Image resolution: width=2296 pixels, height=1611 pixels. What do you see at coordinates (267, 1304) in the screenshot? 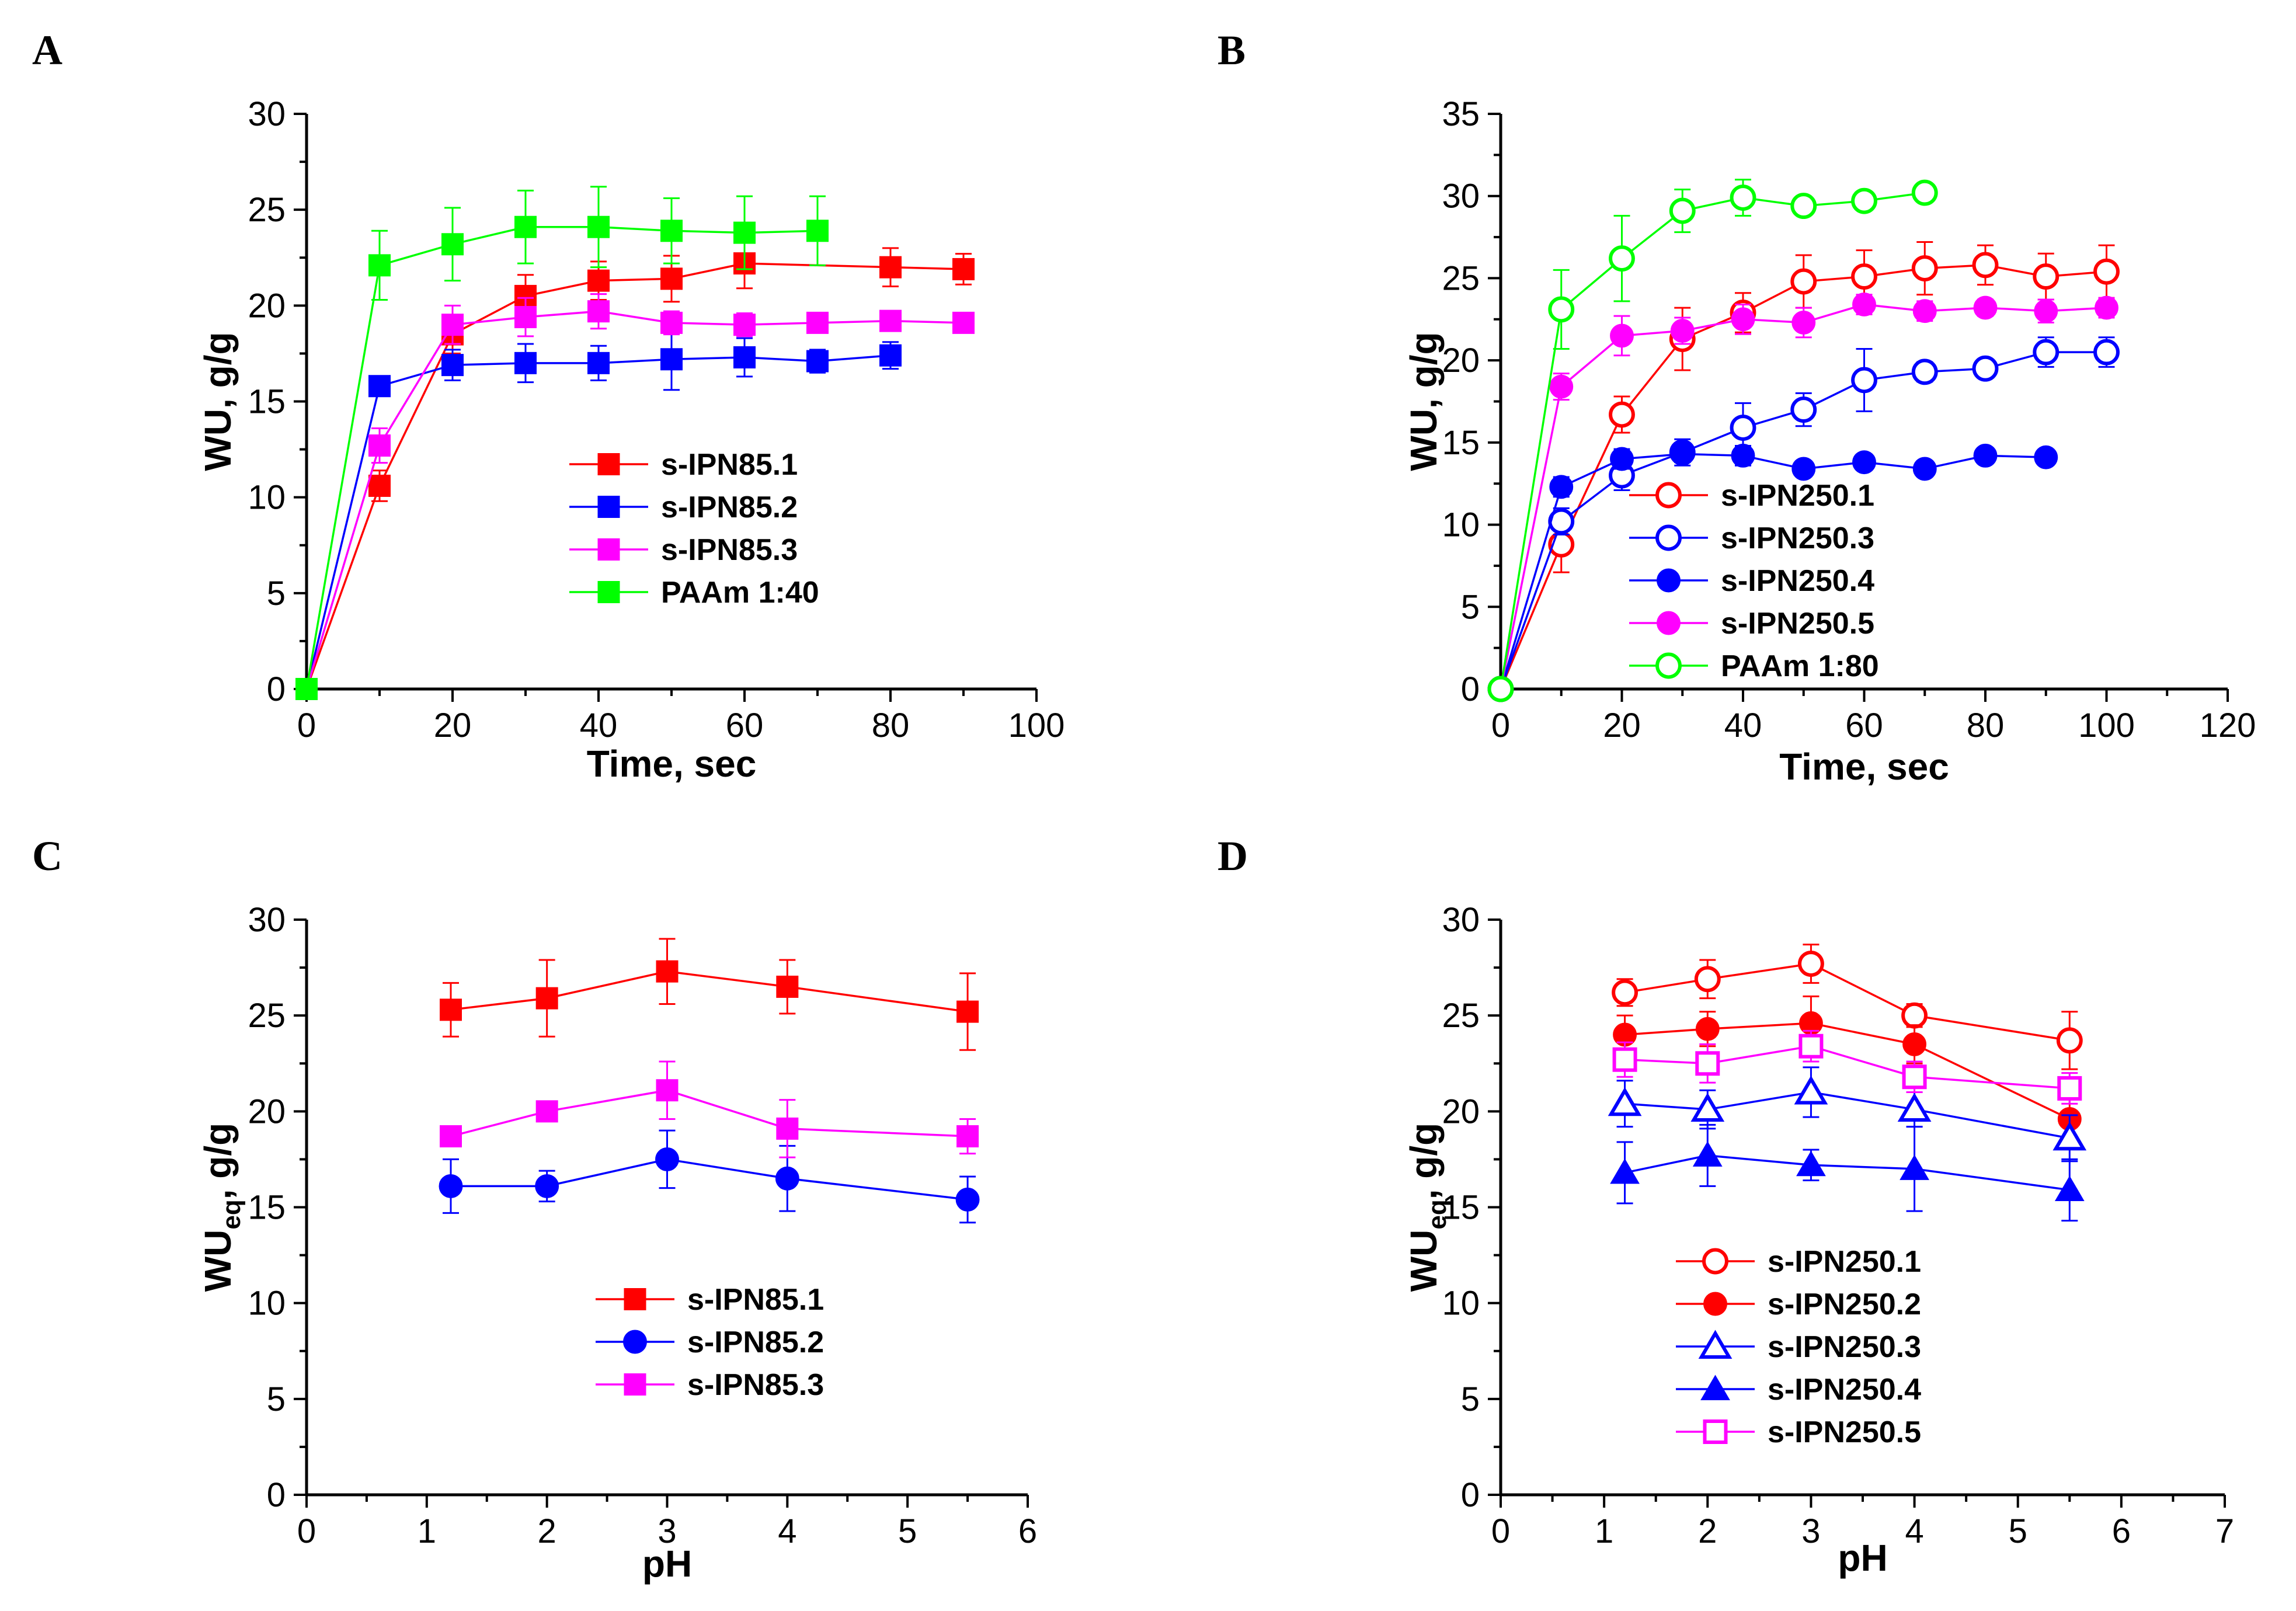
I see `y-tick-label: 10` at bounding box center [267, 1304].